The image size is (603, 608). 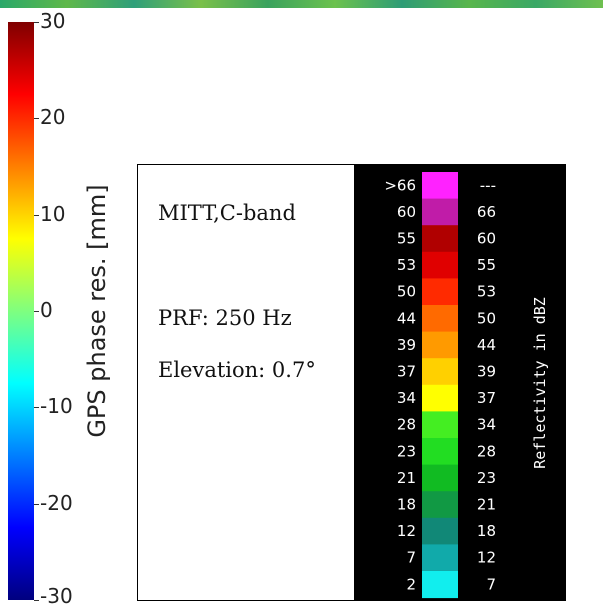 I want to click on gps-colorbar, so click(x=21, y=311).